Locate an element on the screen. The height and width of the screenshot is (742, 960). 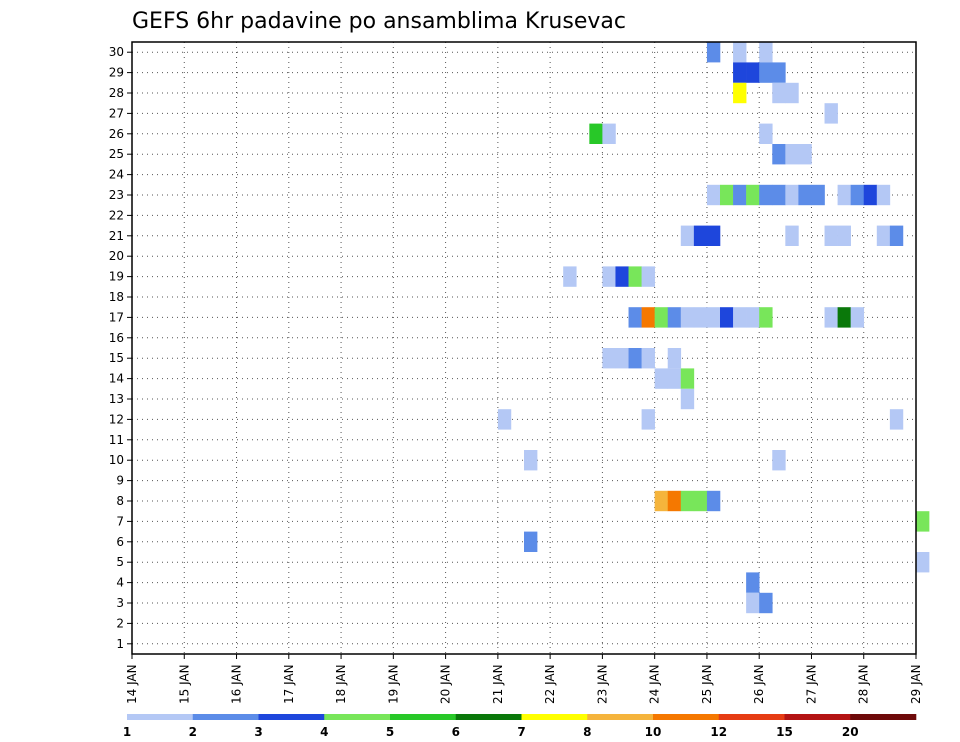
y-tick-label: 16 is located at coordinates (116, 338).